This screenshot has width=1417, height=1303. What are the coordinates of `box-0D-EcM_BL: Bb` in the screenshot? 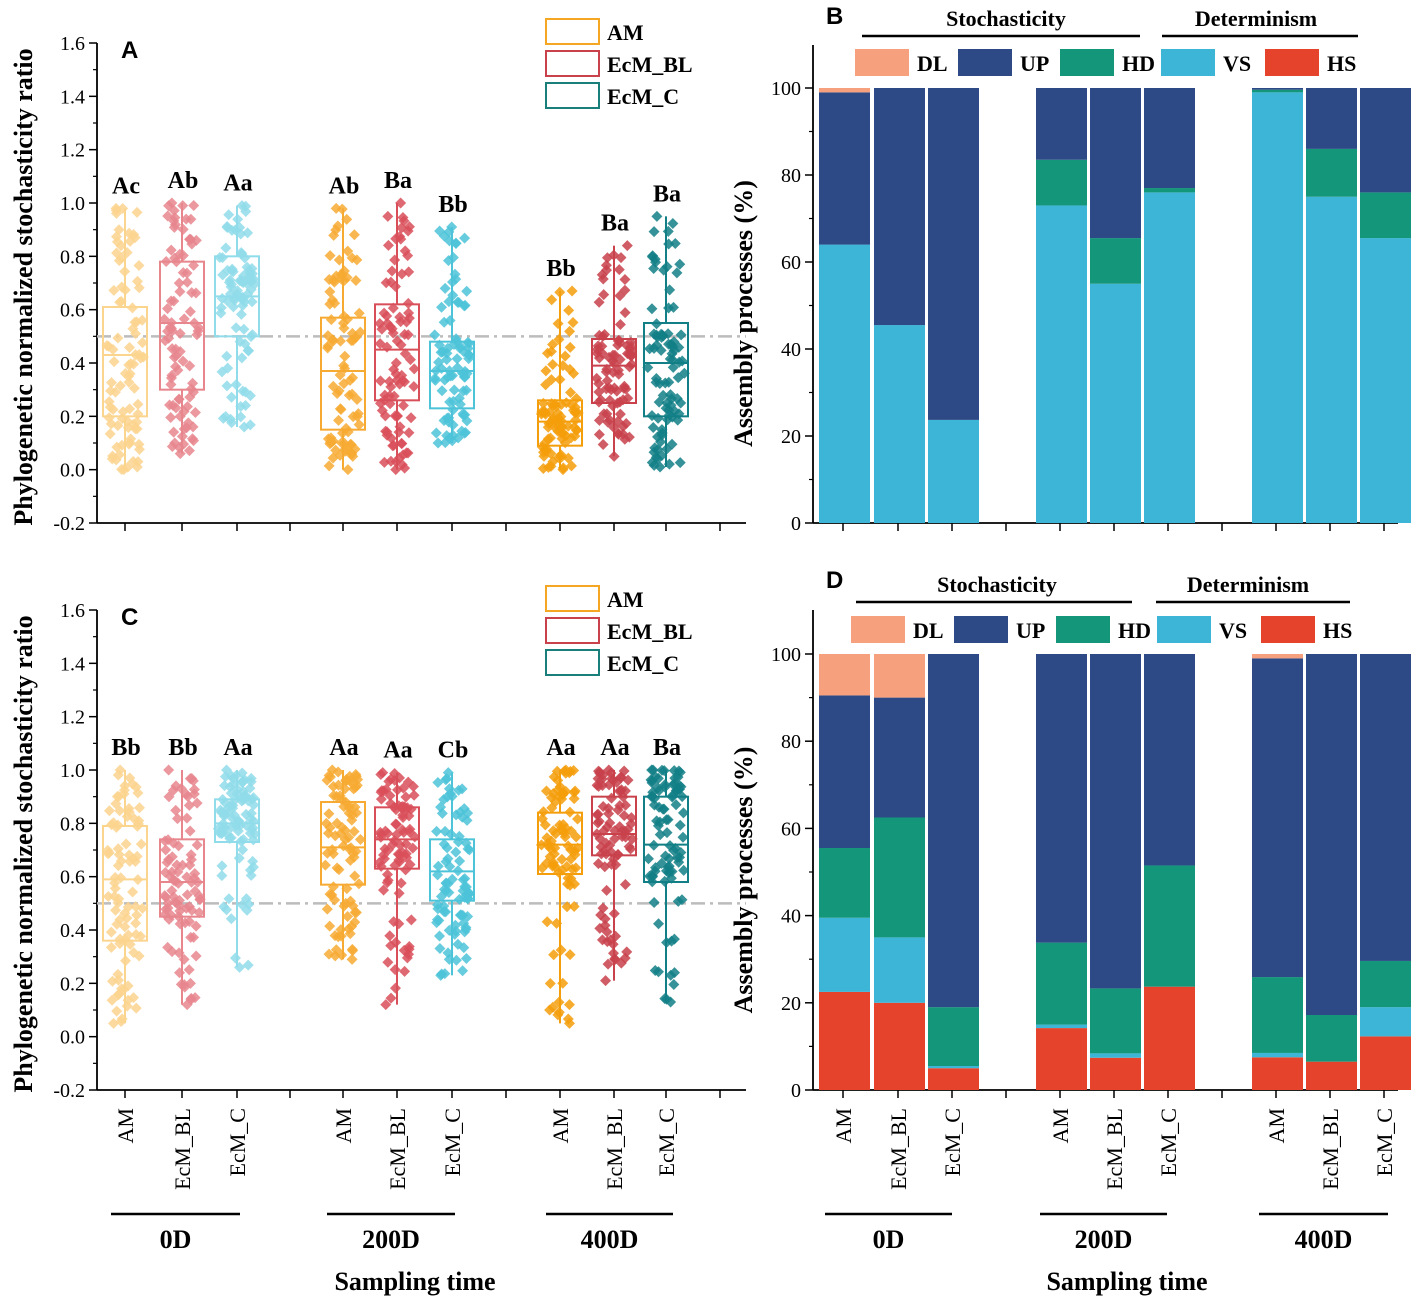 It's located at (182, 873).